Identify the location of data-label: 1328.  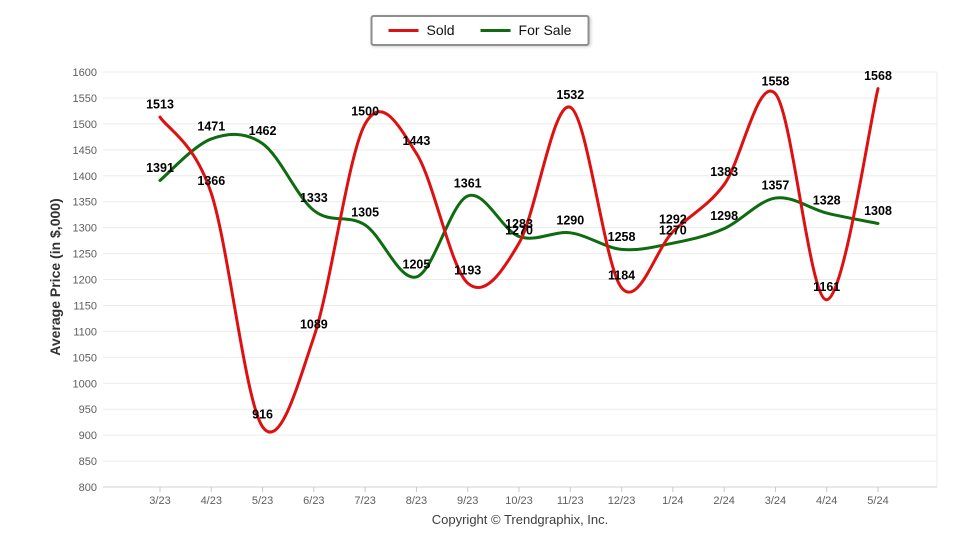
(827, 201).